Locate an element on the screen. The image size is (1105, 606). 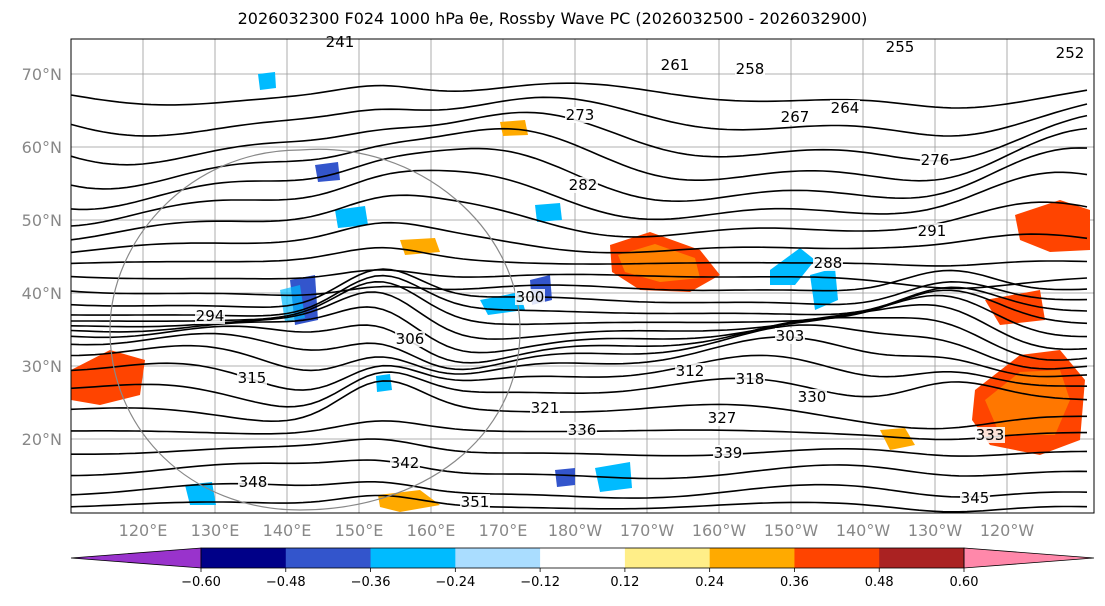
lon-label: 130°W is located at coordinates (935, 530).